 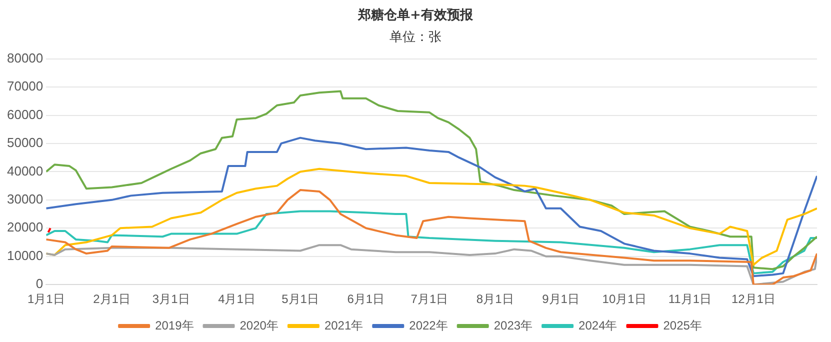 What do you see at coordinates (366, 299) in the screenshot?
I see `x-tick-label: 6月1日` at bounding box center [366, 299].